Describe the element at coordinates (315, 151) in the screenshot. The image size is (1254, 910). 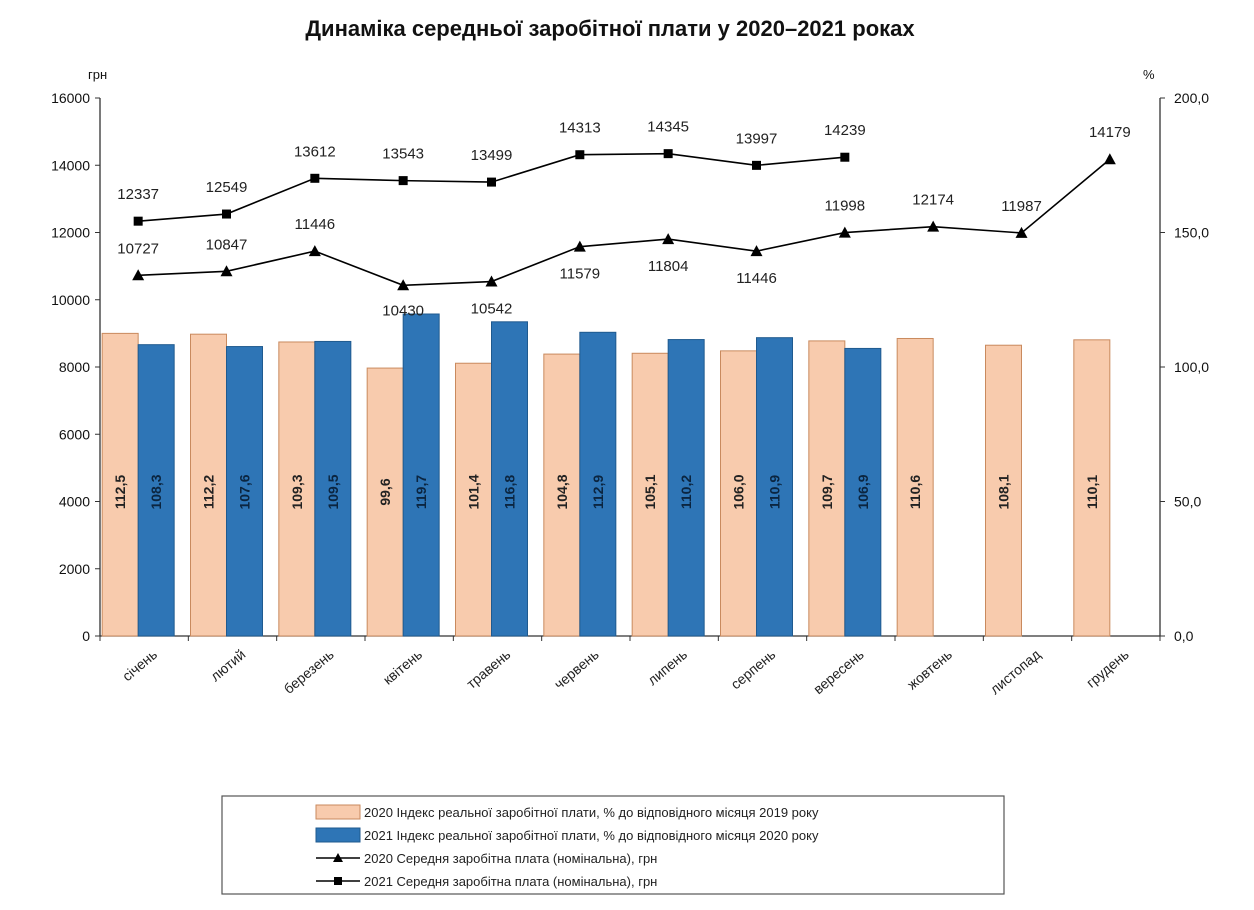
I see `line-value-label: 13612` at that location.